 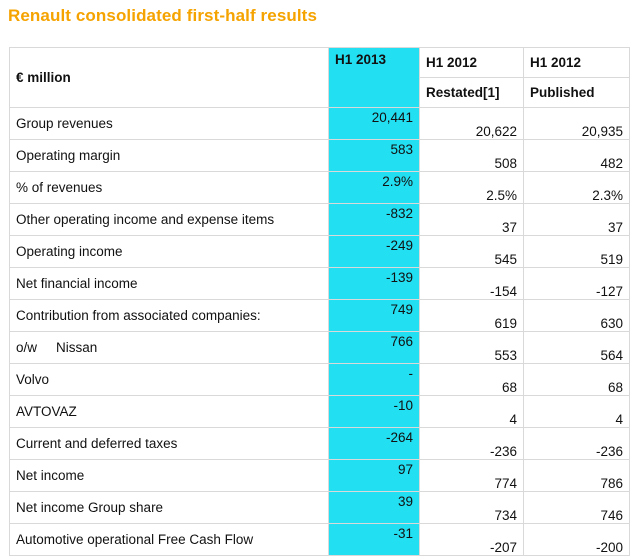 What do you see at coordinates (374, 475) in the screenshot?
I see `cell-h1-2013: 97` at bounding box center [374, 475].